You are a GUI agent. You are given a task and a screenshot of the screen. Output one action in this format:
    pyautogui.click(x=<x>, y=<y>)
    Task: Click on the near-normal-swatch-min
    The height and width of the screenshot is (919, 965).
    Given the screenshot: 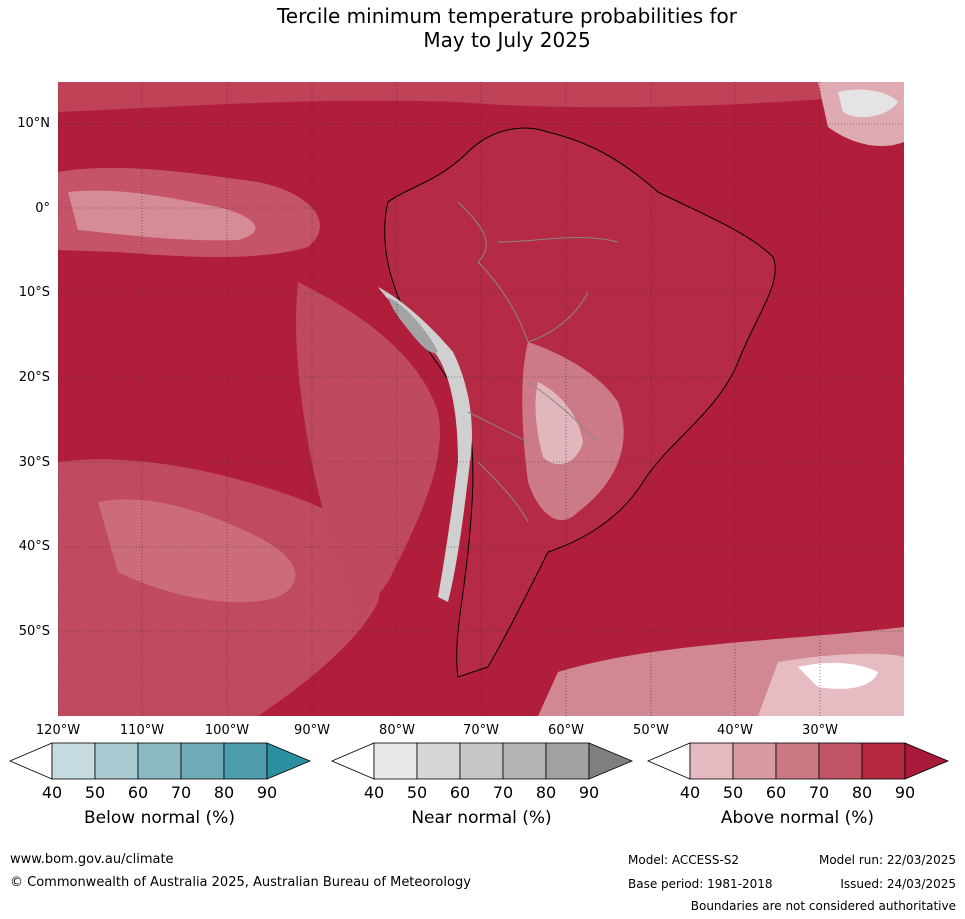 What is the action you would take?
    pyautogui.click(x=353, y=761)
    